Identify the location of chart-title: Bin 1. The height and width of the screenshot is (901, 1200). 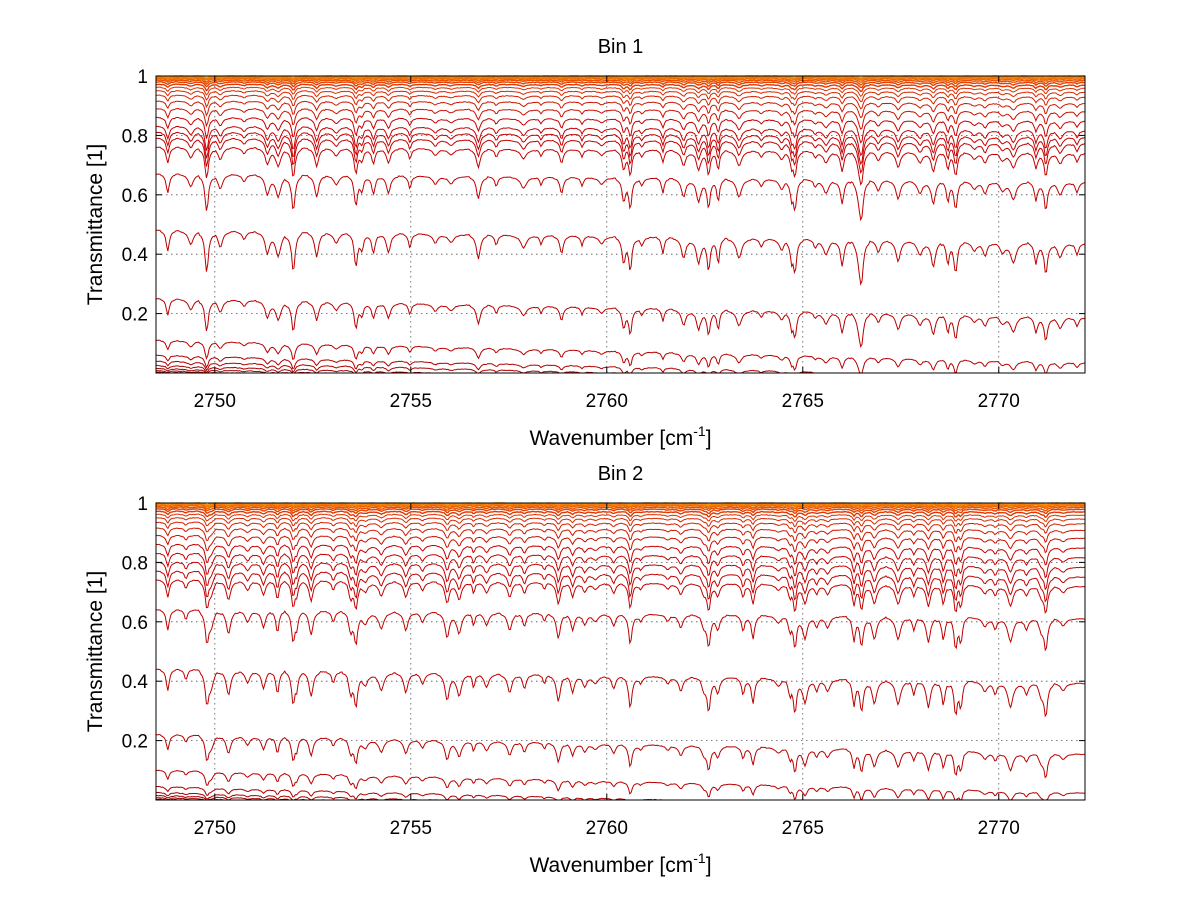
(621, 47).